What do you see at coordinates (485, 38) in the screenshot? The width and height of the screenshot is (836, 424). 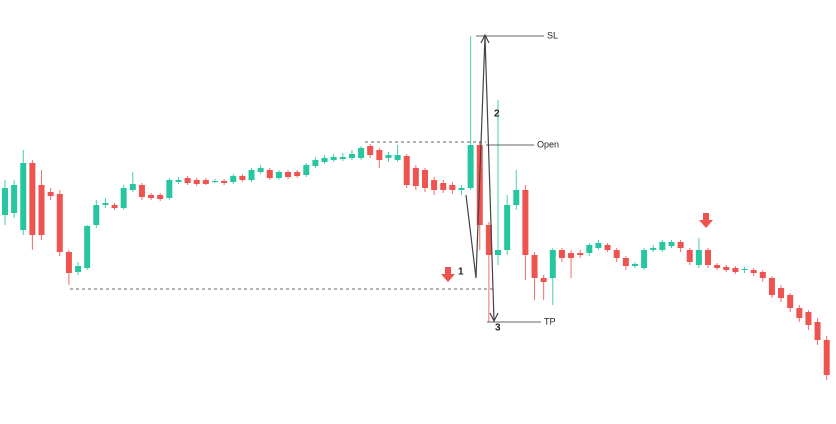 I see `arrowhead-up` at bounding box center [485, 38].